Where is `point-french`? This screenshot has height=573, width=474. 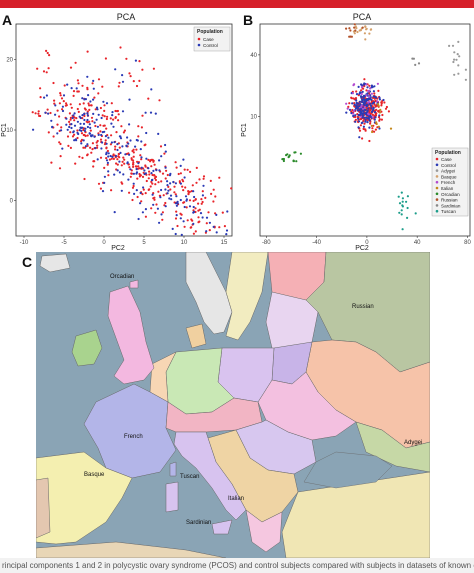
point-french is located at coordinates (377, 83).